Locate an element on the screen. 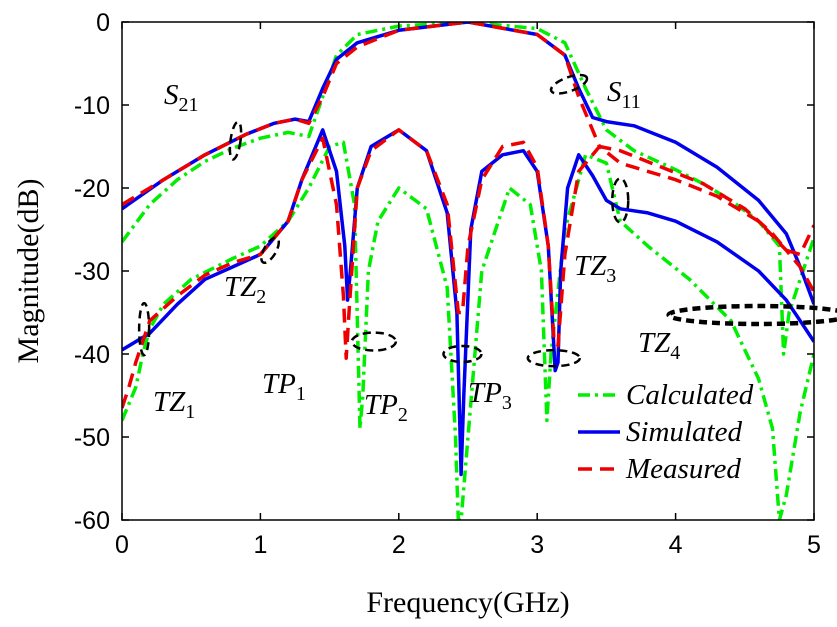  annotation-tp2: TP2 is located at coordinates (386, 407).